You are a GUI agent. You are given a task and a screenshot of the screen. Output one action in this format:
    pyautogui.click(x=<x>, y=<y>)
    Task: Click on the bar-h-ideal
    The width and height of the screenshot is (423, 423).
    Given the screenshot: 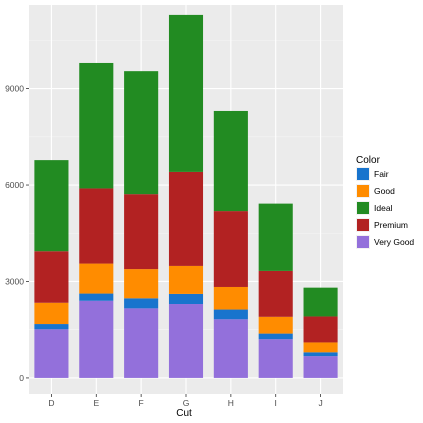 What is the action you would take?
    pyautogui.click(x=230, y=161)
    